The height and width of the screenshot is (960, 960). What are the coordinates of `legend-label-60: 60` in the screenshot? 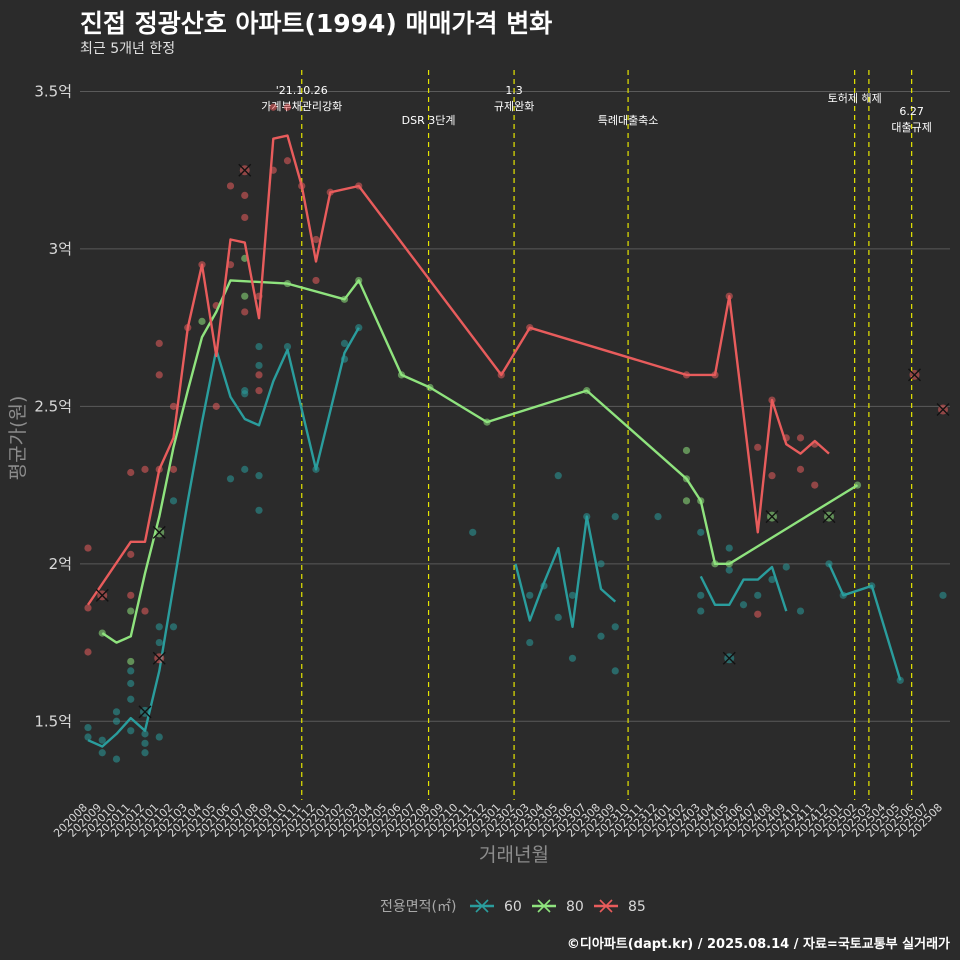 It's located at (513, 907).